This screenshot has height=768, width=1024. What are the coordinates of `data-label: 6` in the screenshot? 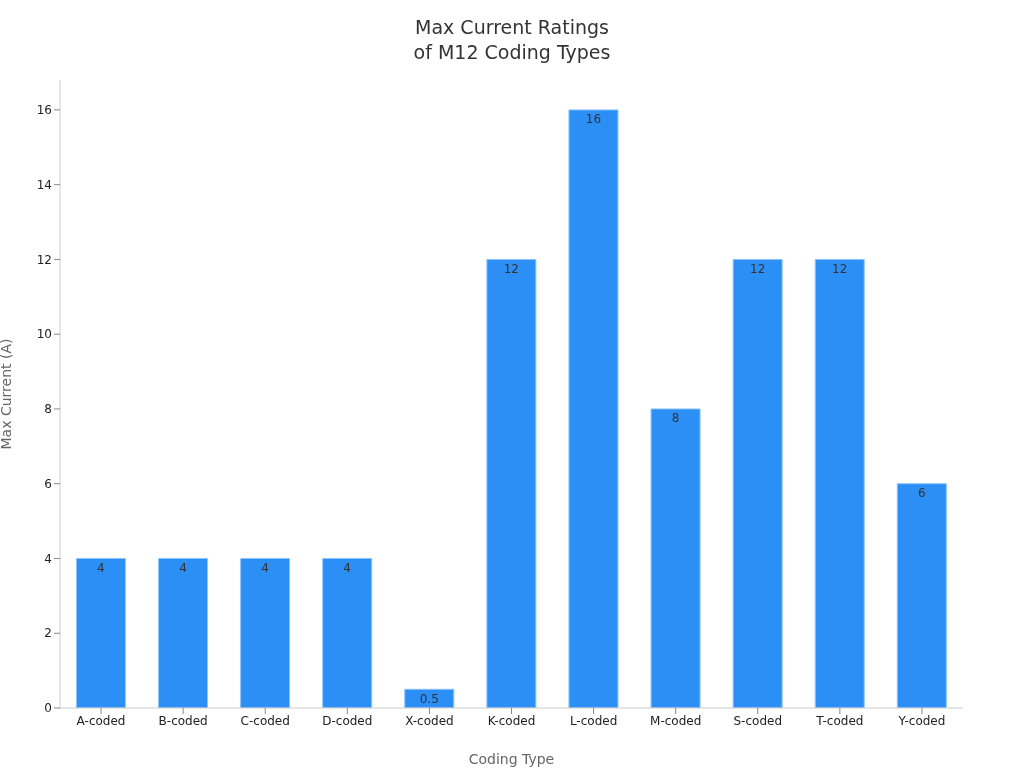 It's located at (922, 493).